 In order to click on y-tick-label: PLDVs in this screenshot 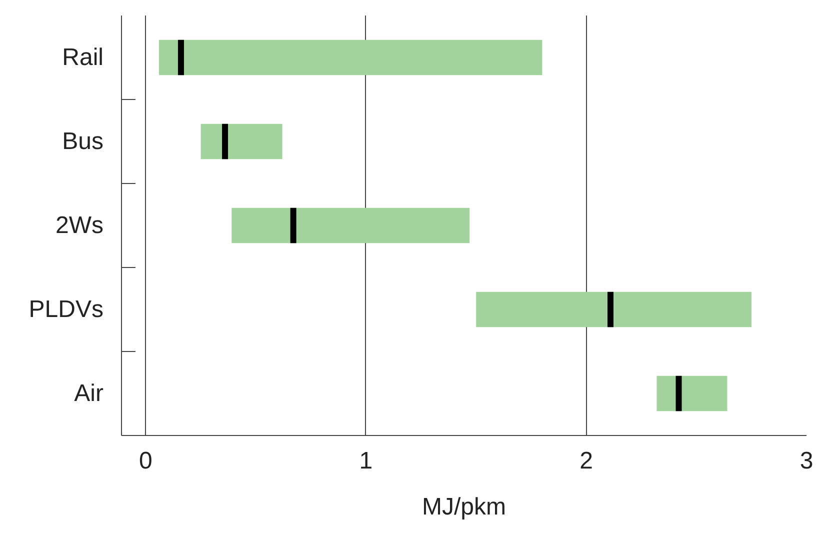, I will do `click(66, 309)`.